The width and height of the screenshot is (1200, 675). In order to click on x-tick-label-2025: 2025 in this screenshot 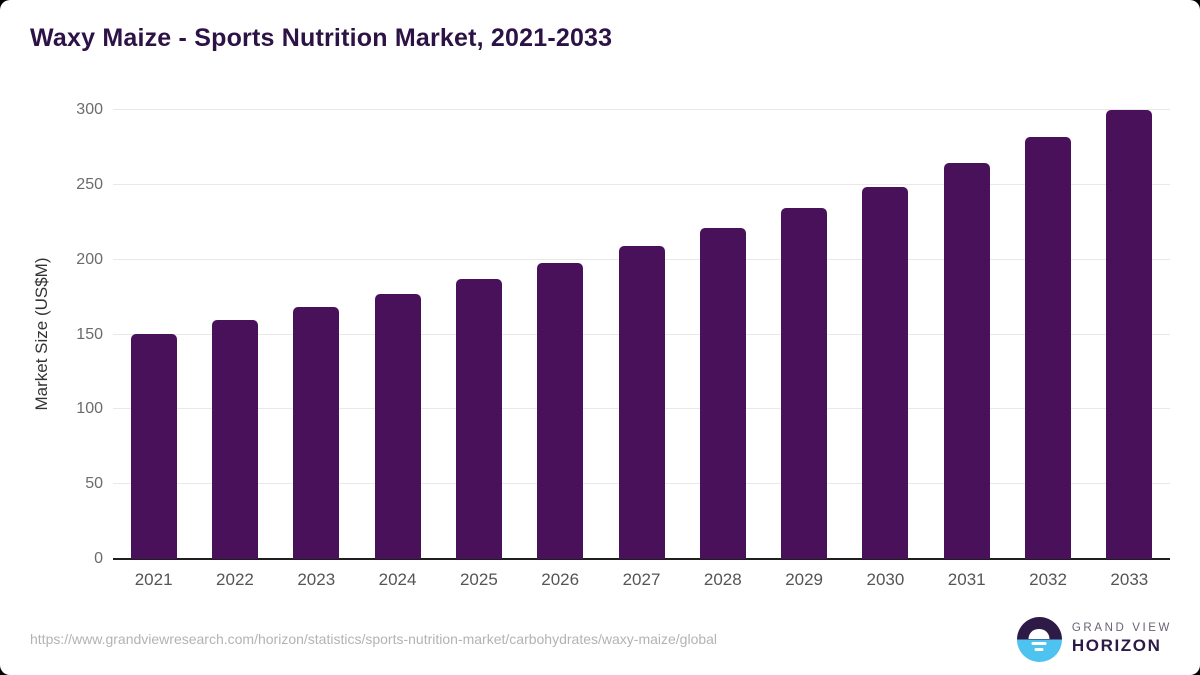, I will do `click(478, 579)`.